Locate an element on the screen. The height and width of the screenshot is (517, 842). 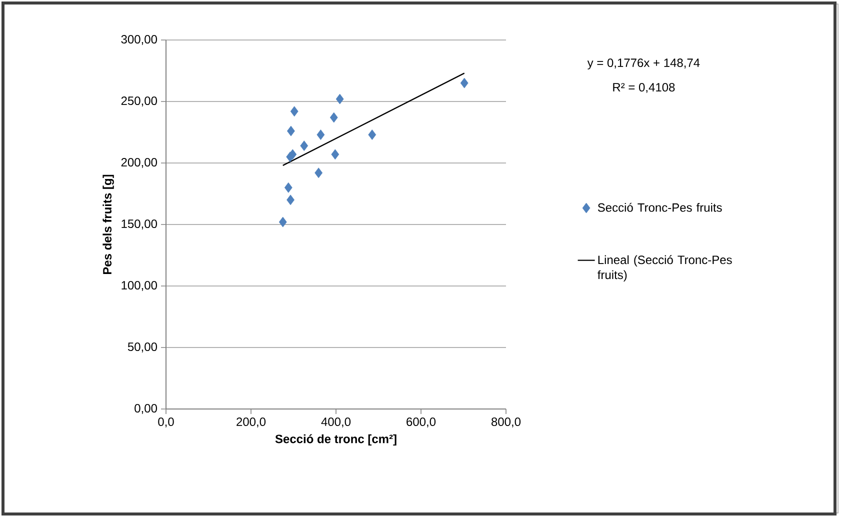
y-tick-label: 200,00 is located at coordinates (139, 163).